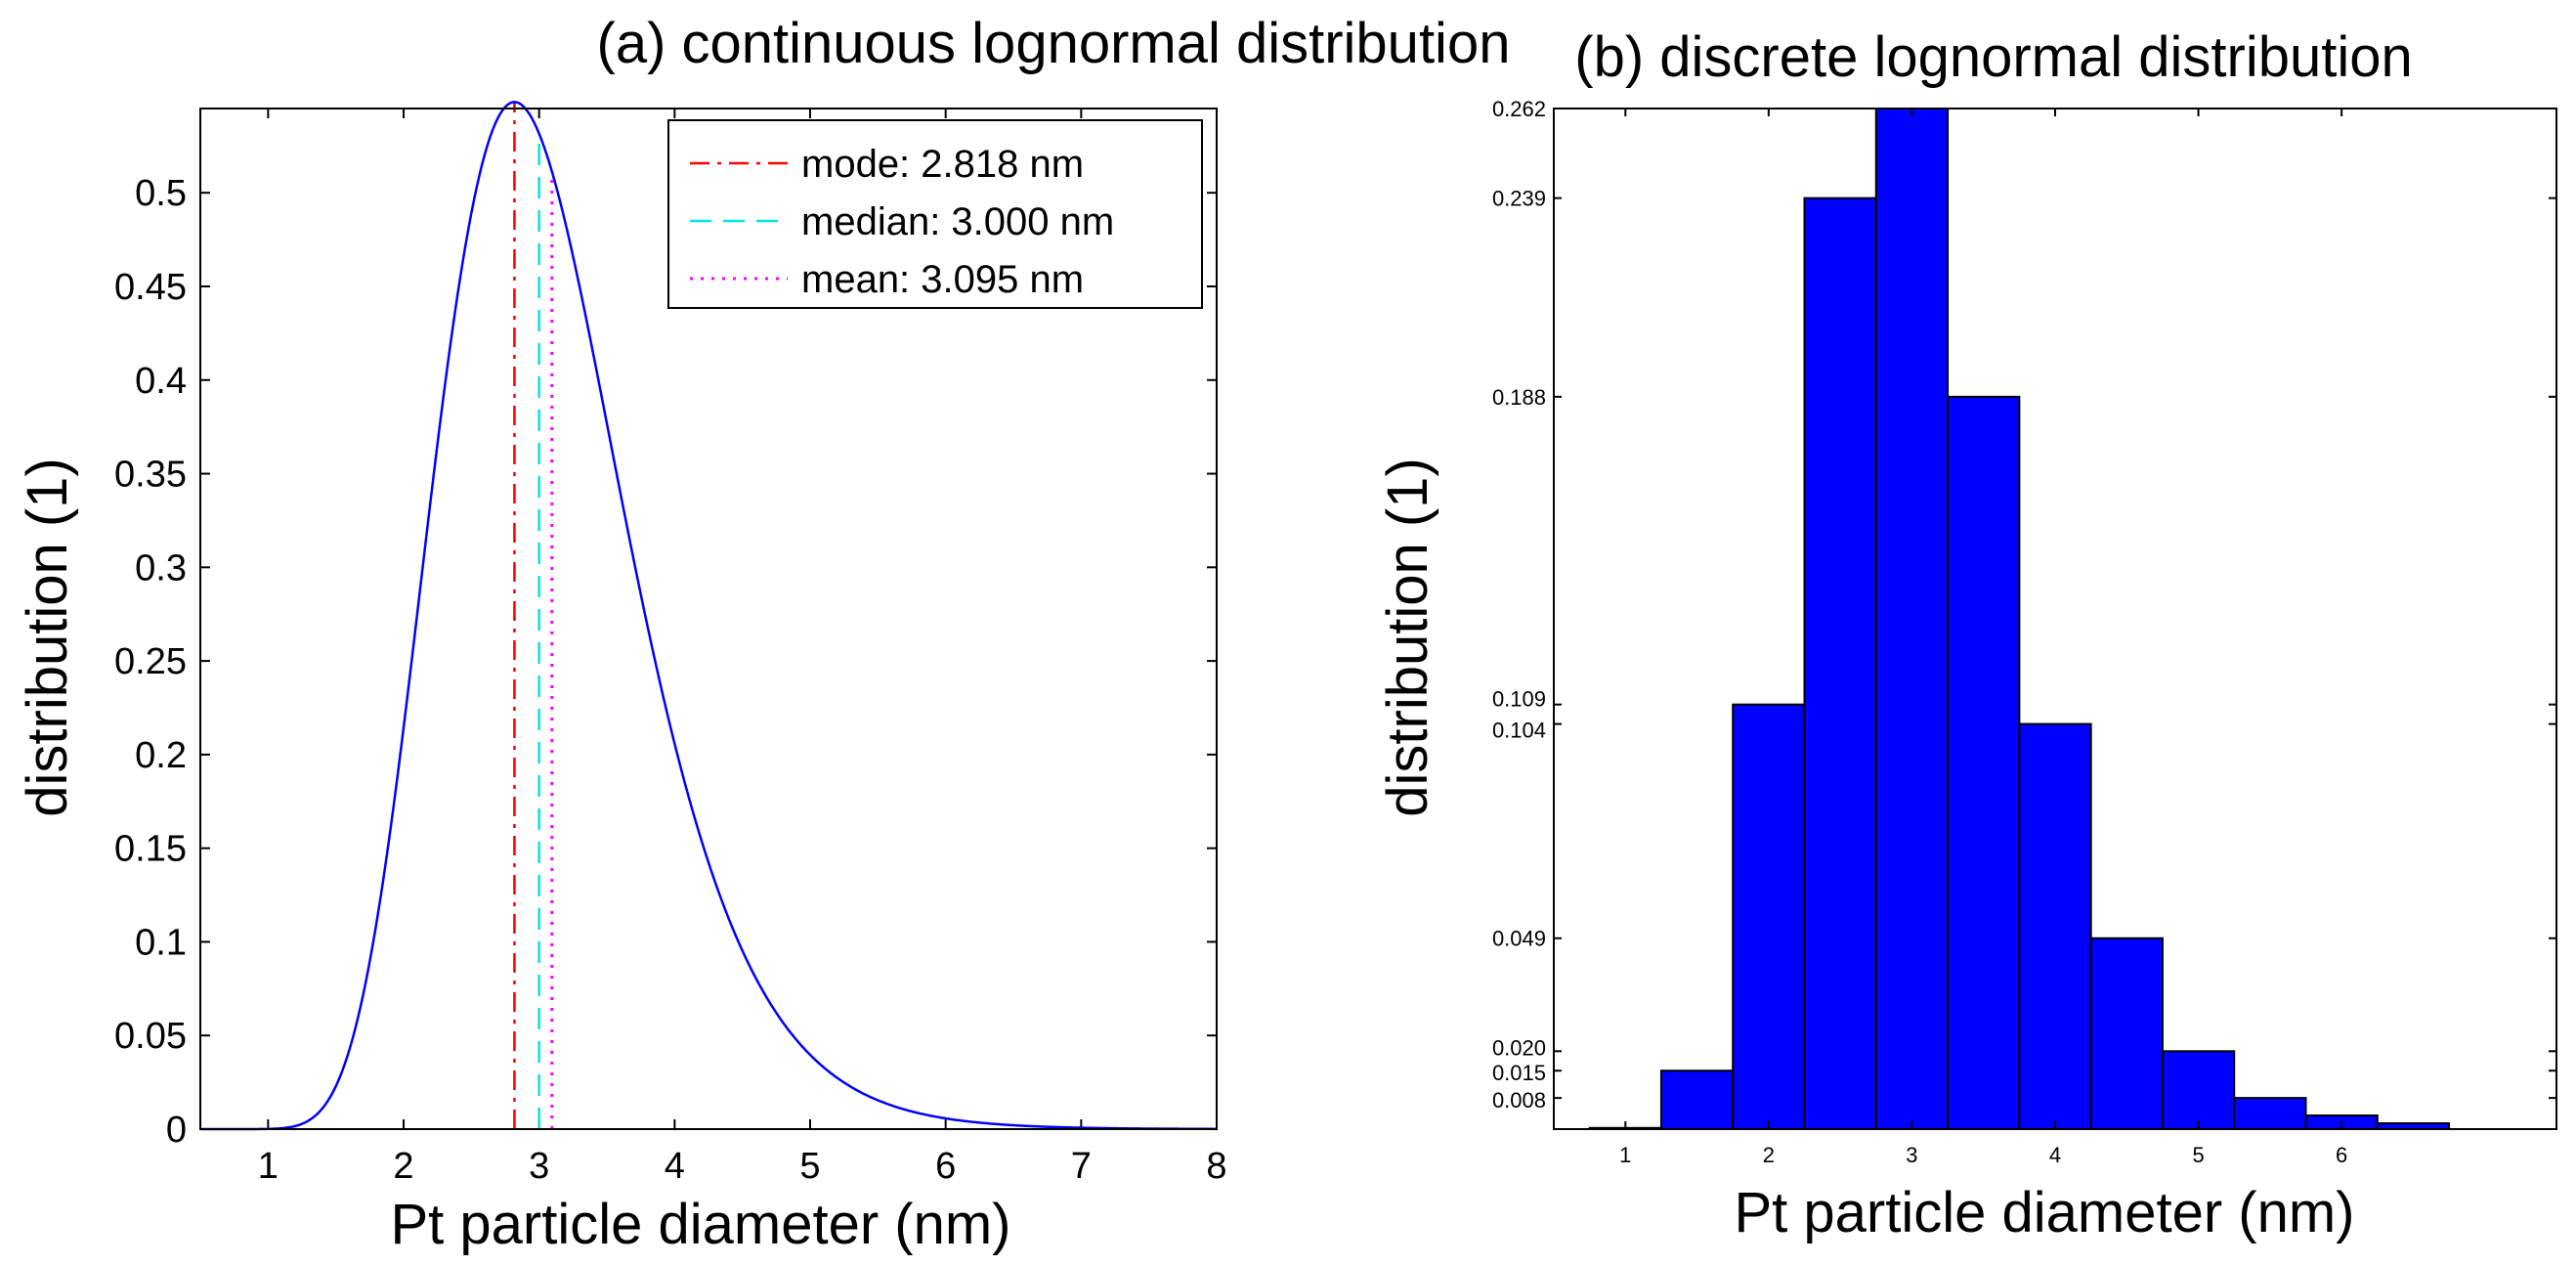 This screenshot has height=1265, width=2576. Describe the element at coordinates (1408, 637) in the screenshot. I see `panel-b-ylabel: distribution (1)` at that location.